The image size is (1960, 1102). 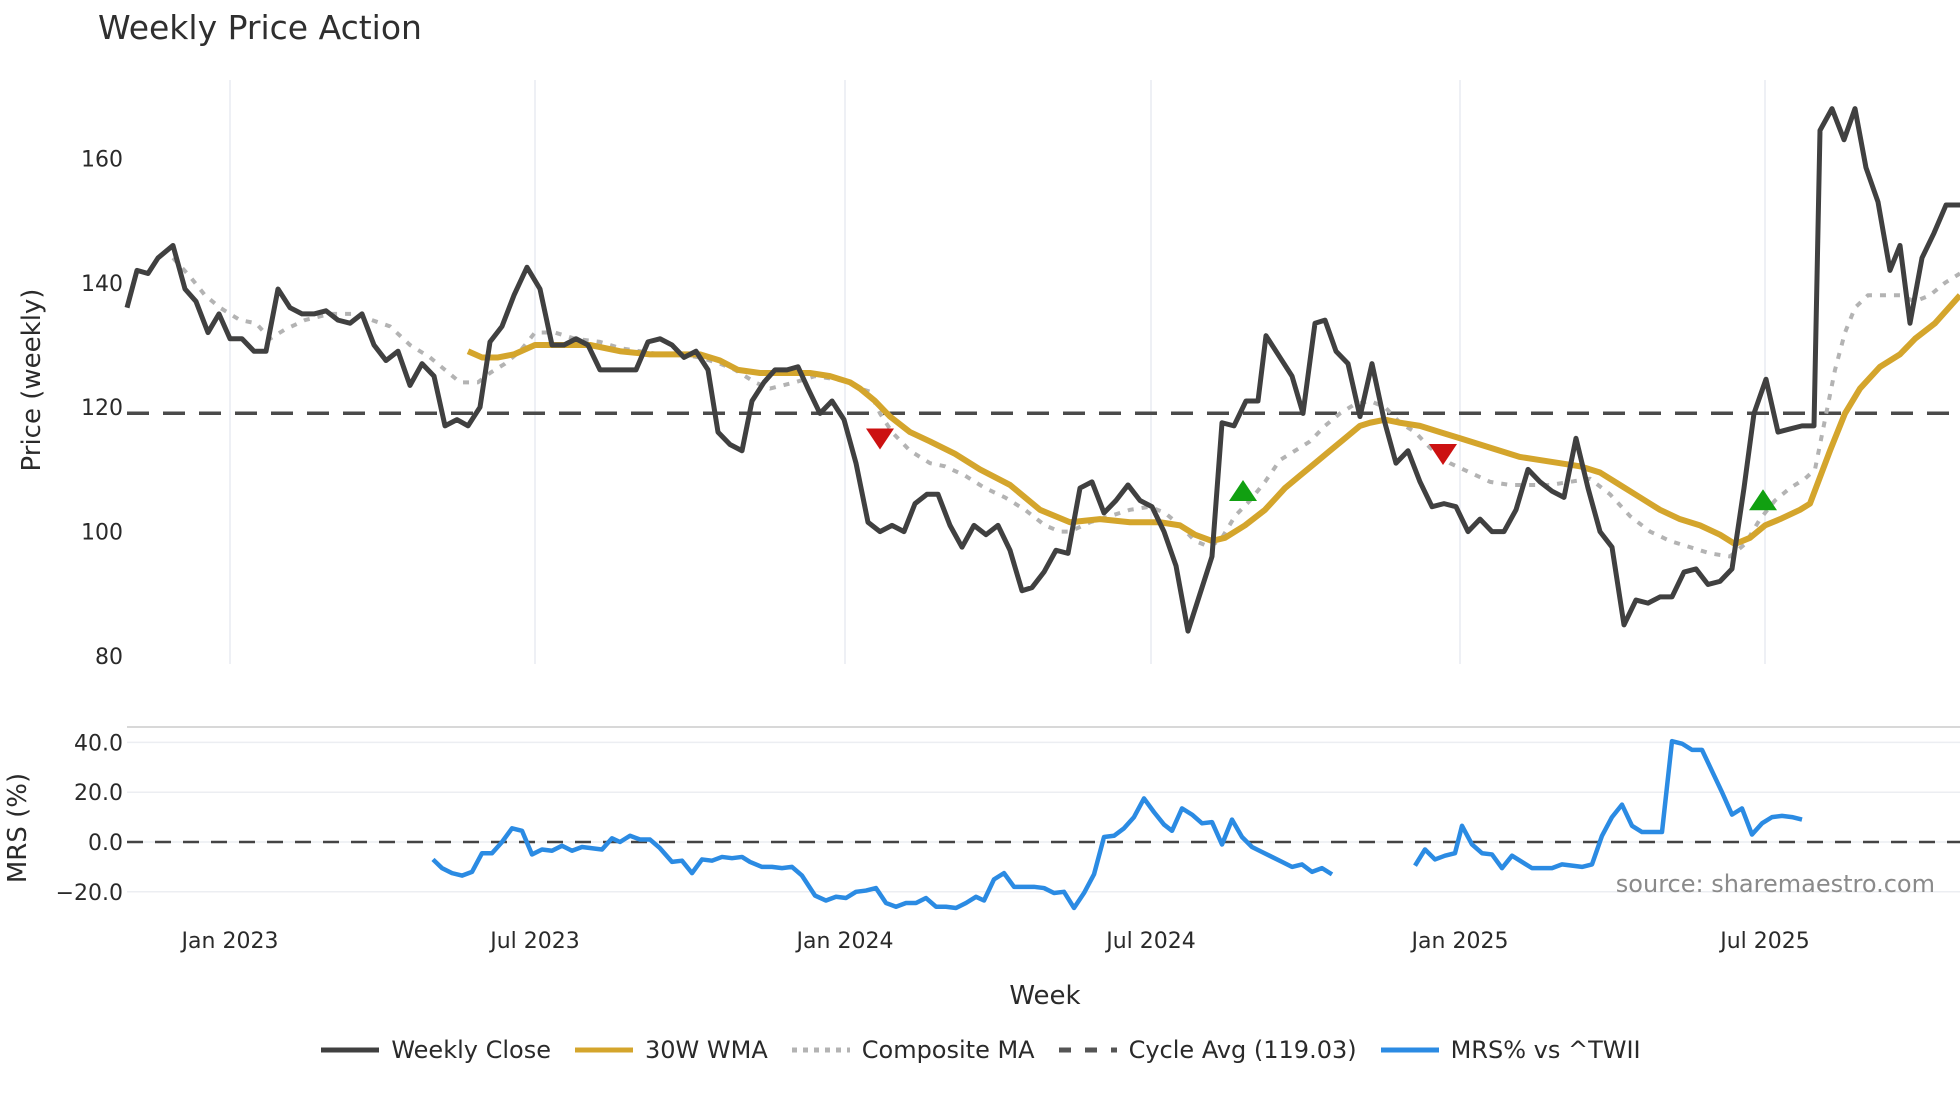 I want to click on legend-item: 30W WMA, so click(x=670, y=1050).